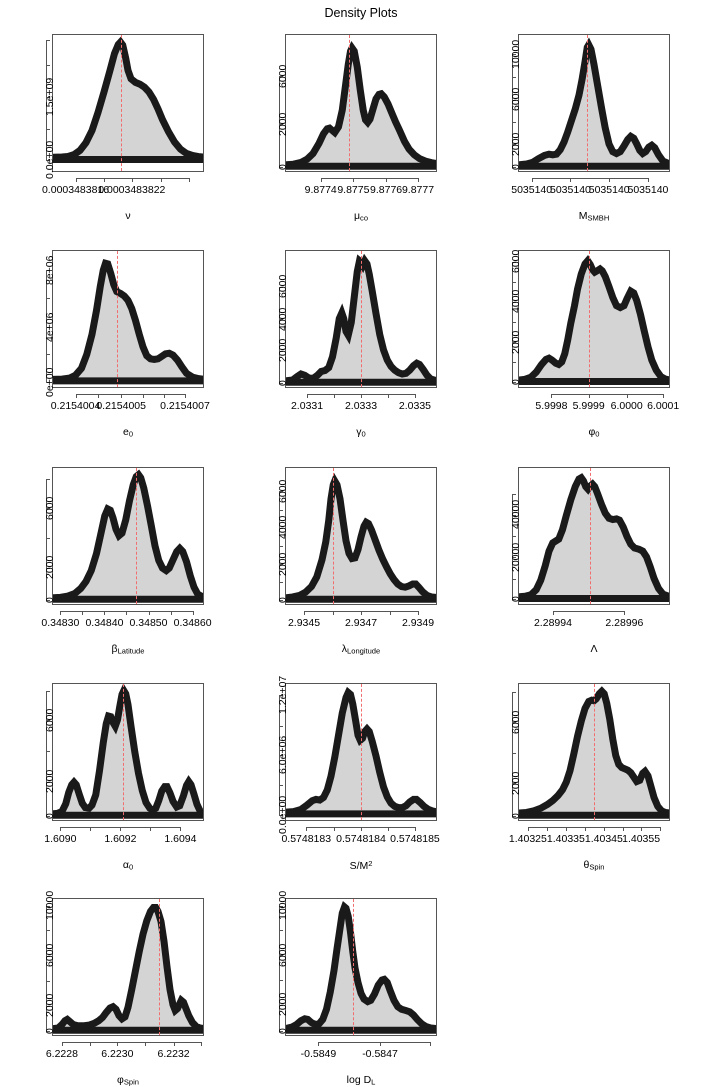 The width and height of the screenshot is (720, 1087). Describe the element at coordinates (361, 649) in the screenshot. I see `x-axis-title-lambda_longitude: λLongitude` at that location.